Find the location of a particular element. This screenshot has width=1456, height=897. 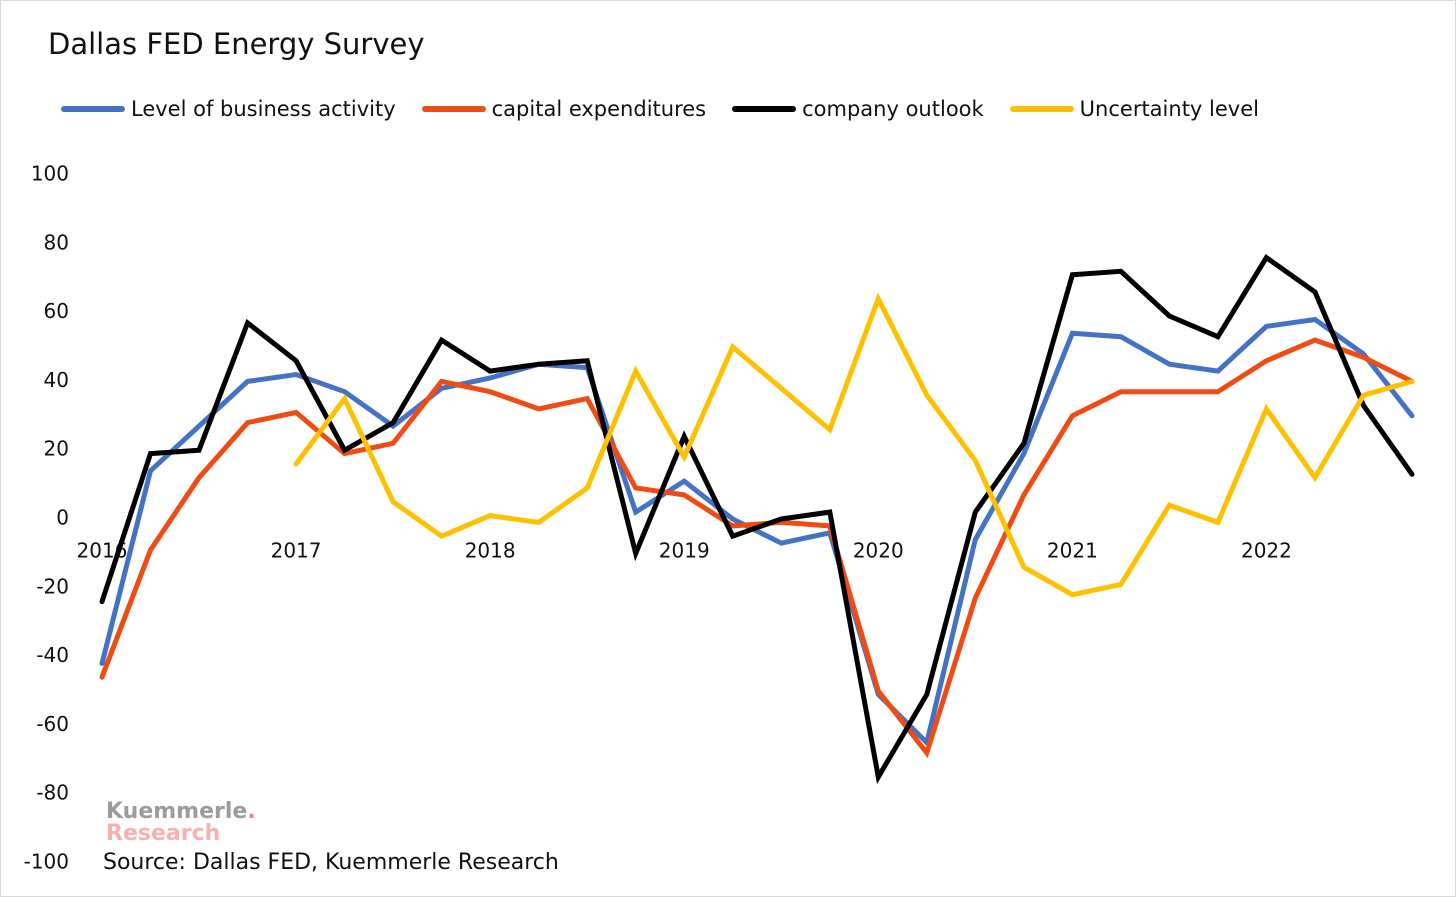

legend-swatch-business-activity is located at coordinates (93, 109).